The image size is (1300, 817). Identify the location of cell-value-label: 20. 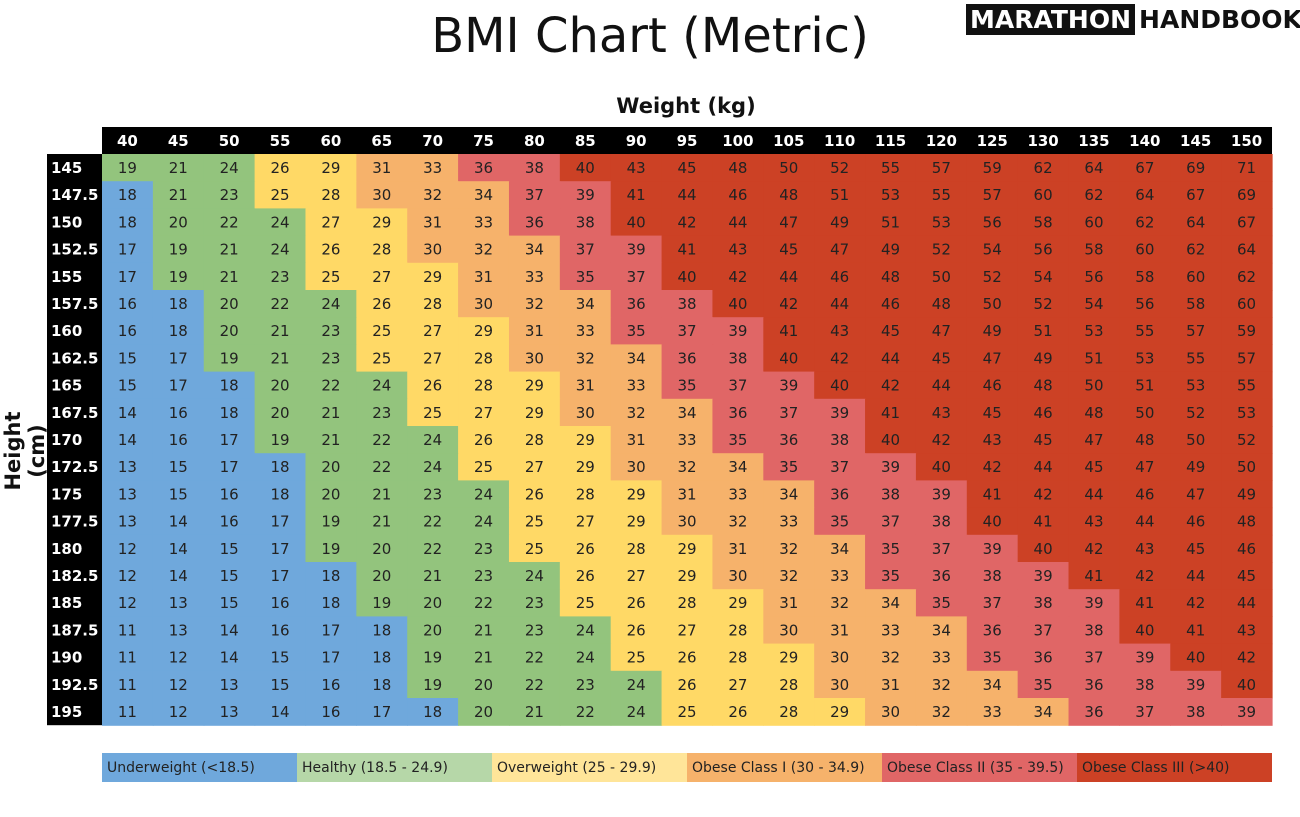
(432, 603).